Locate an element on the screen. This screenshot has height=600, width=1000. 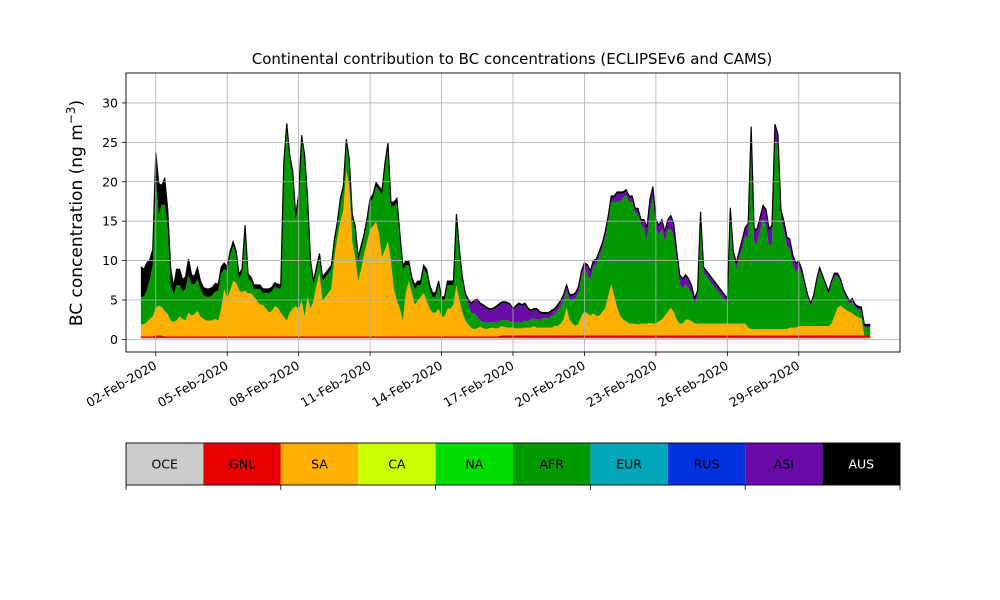
colorbar-label-afr: AFR is located at coordinates (551, 464).